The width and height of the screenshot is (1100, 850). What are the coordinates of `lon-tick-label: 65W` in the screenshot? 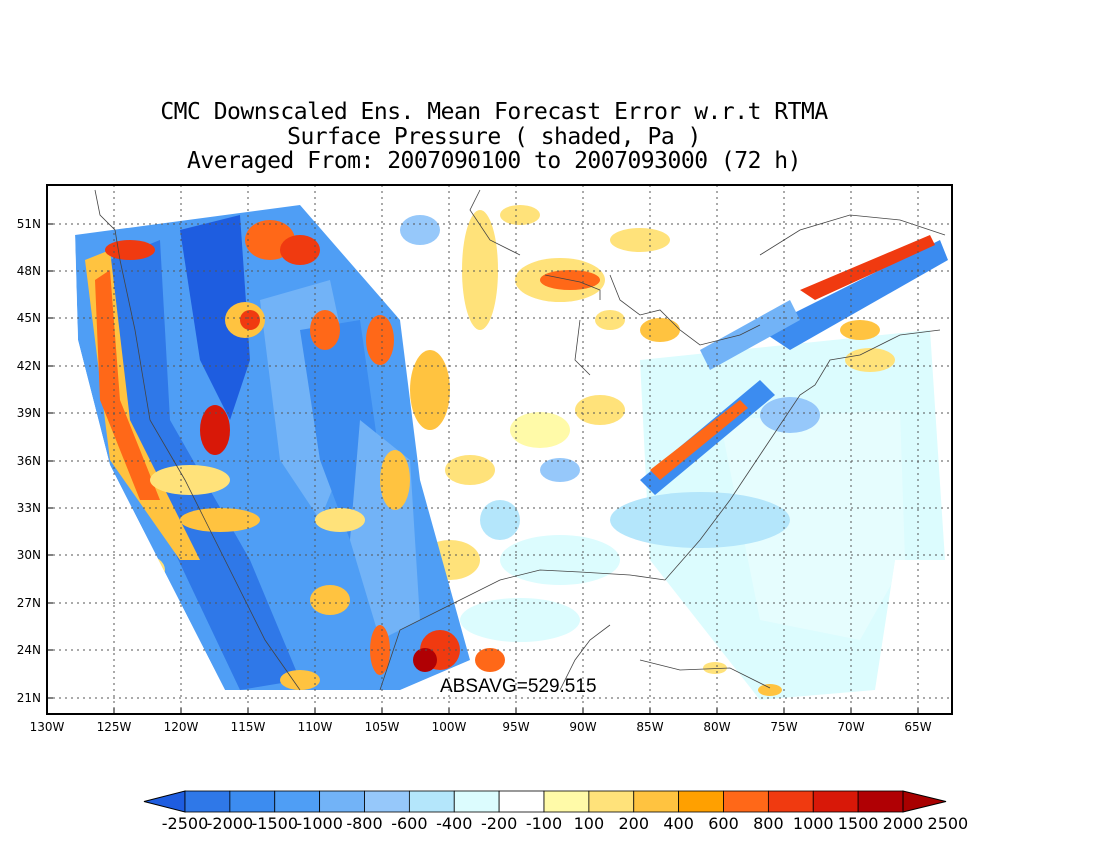 It's located at (917, 727).